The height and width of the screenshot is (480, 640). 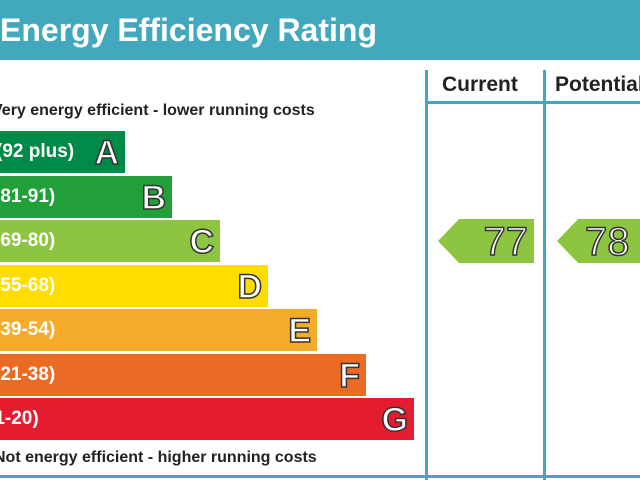 I want to click on potential-rating-arrow: 78, so click(x=598, y=241).